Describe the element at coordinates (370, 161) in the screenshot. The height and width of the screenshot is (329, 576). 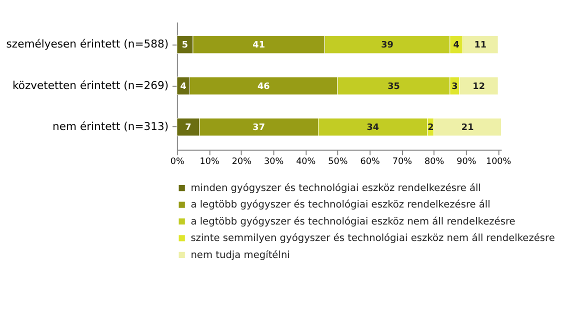
I see `x-tick-label: 60%` at that location.